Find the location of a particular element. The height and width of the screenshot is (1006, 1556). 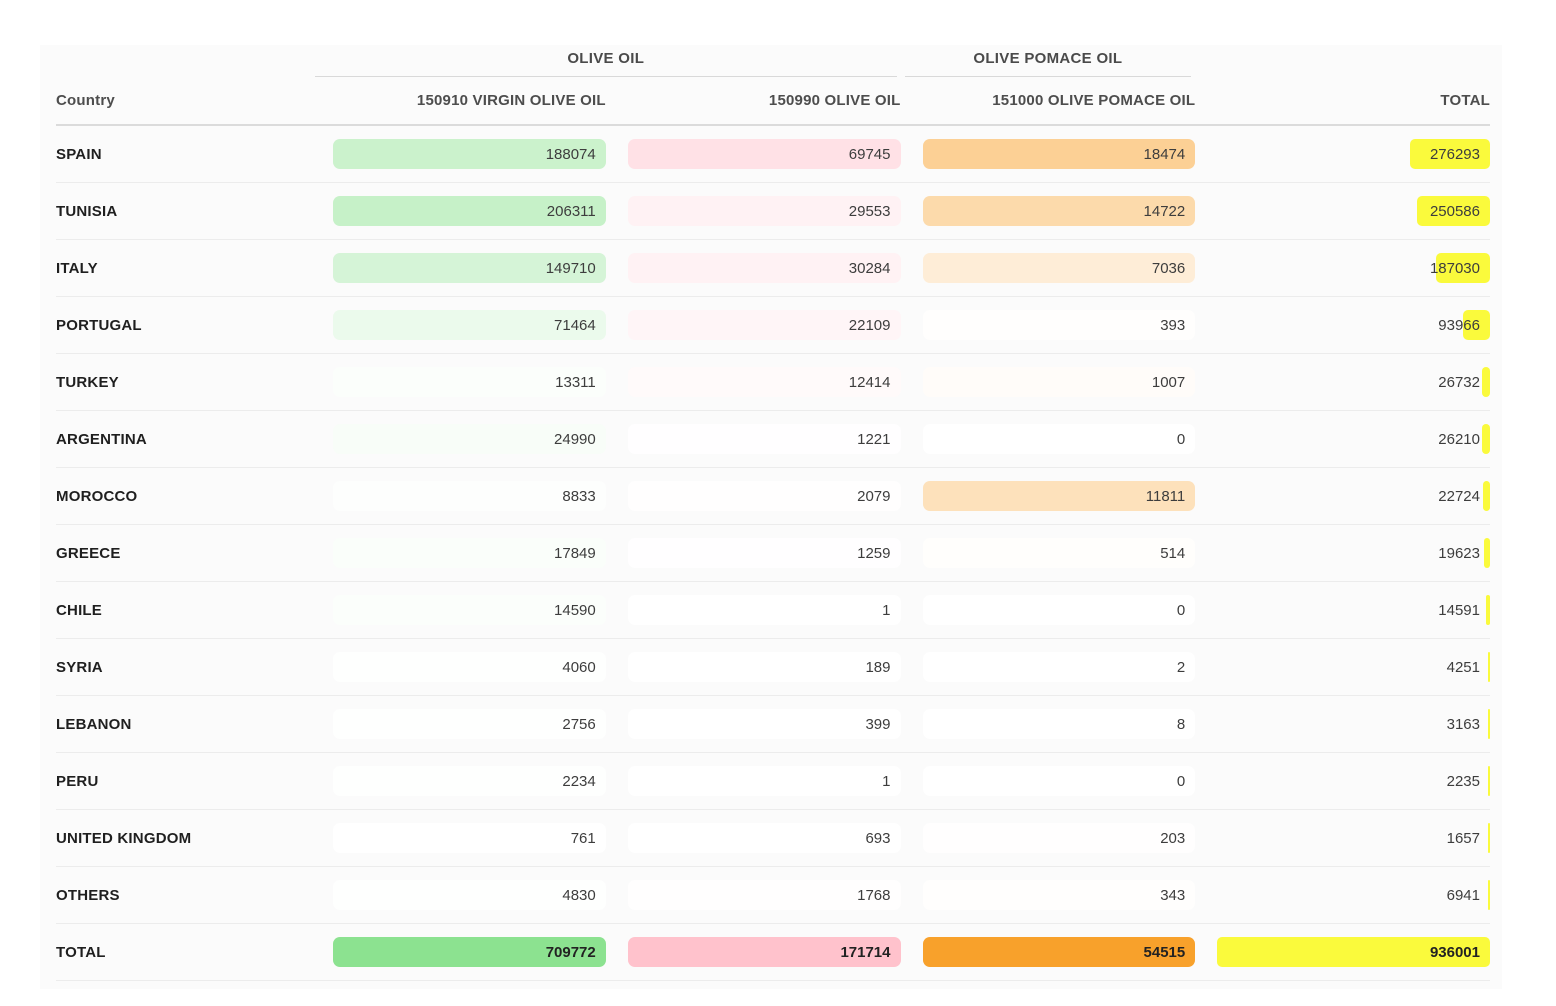

total-cell: 14591 is located at coordinates (1342, 610).